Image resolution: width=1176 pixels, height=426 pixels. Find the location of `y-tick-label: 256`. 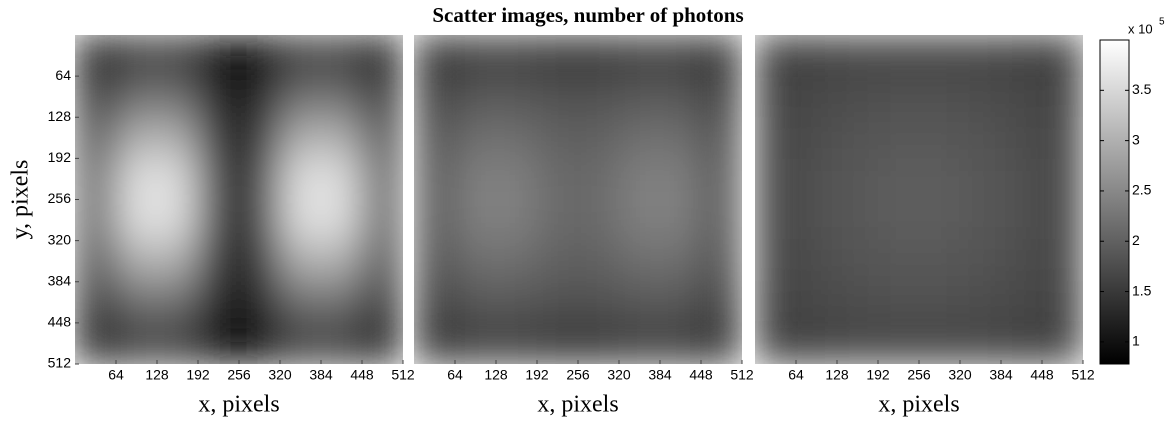

y-tick-label: 256 is located at coordinates (60, 198).